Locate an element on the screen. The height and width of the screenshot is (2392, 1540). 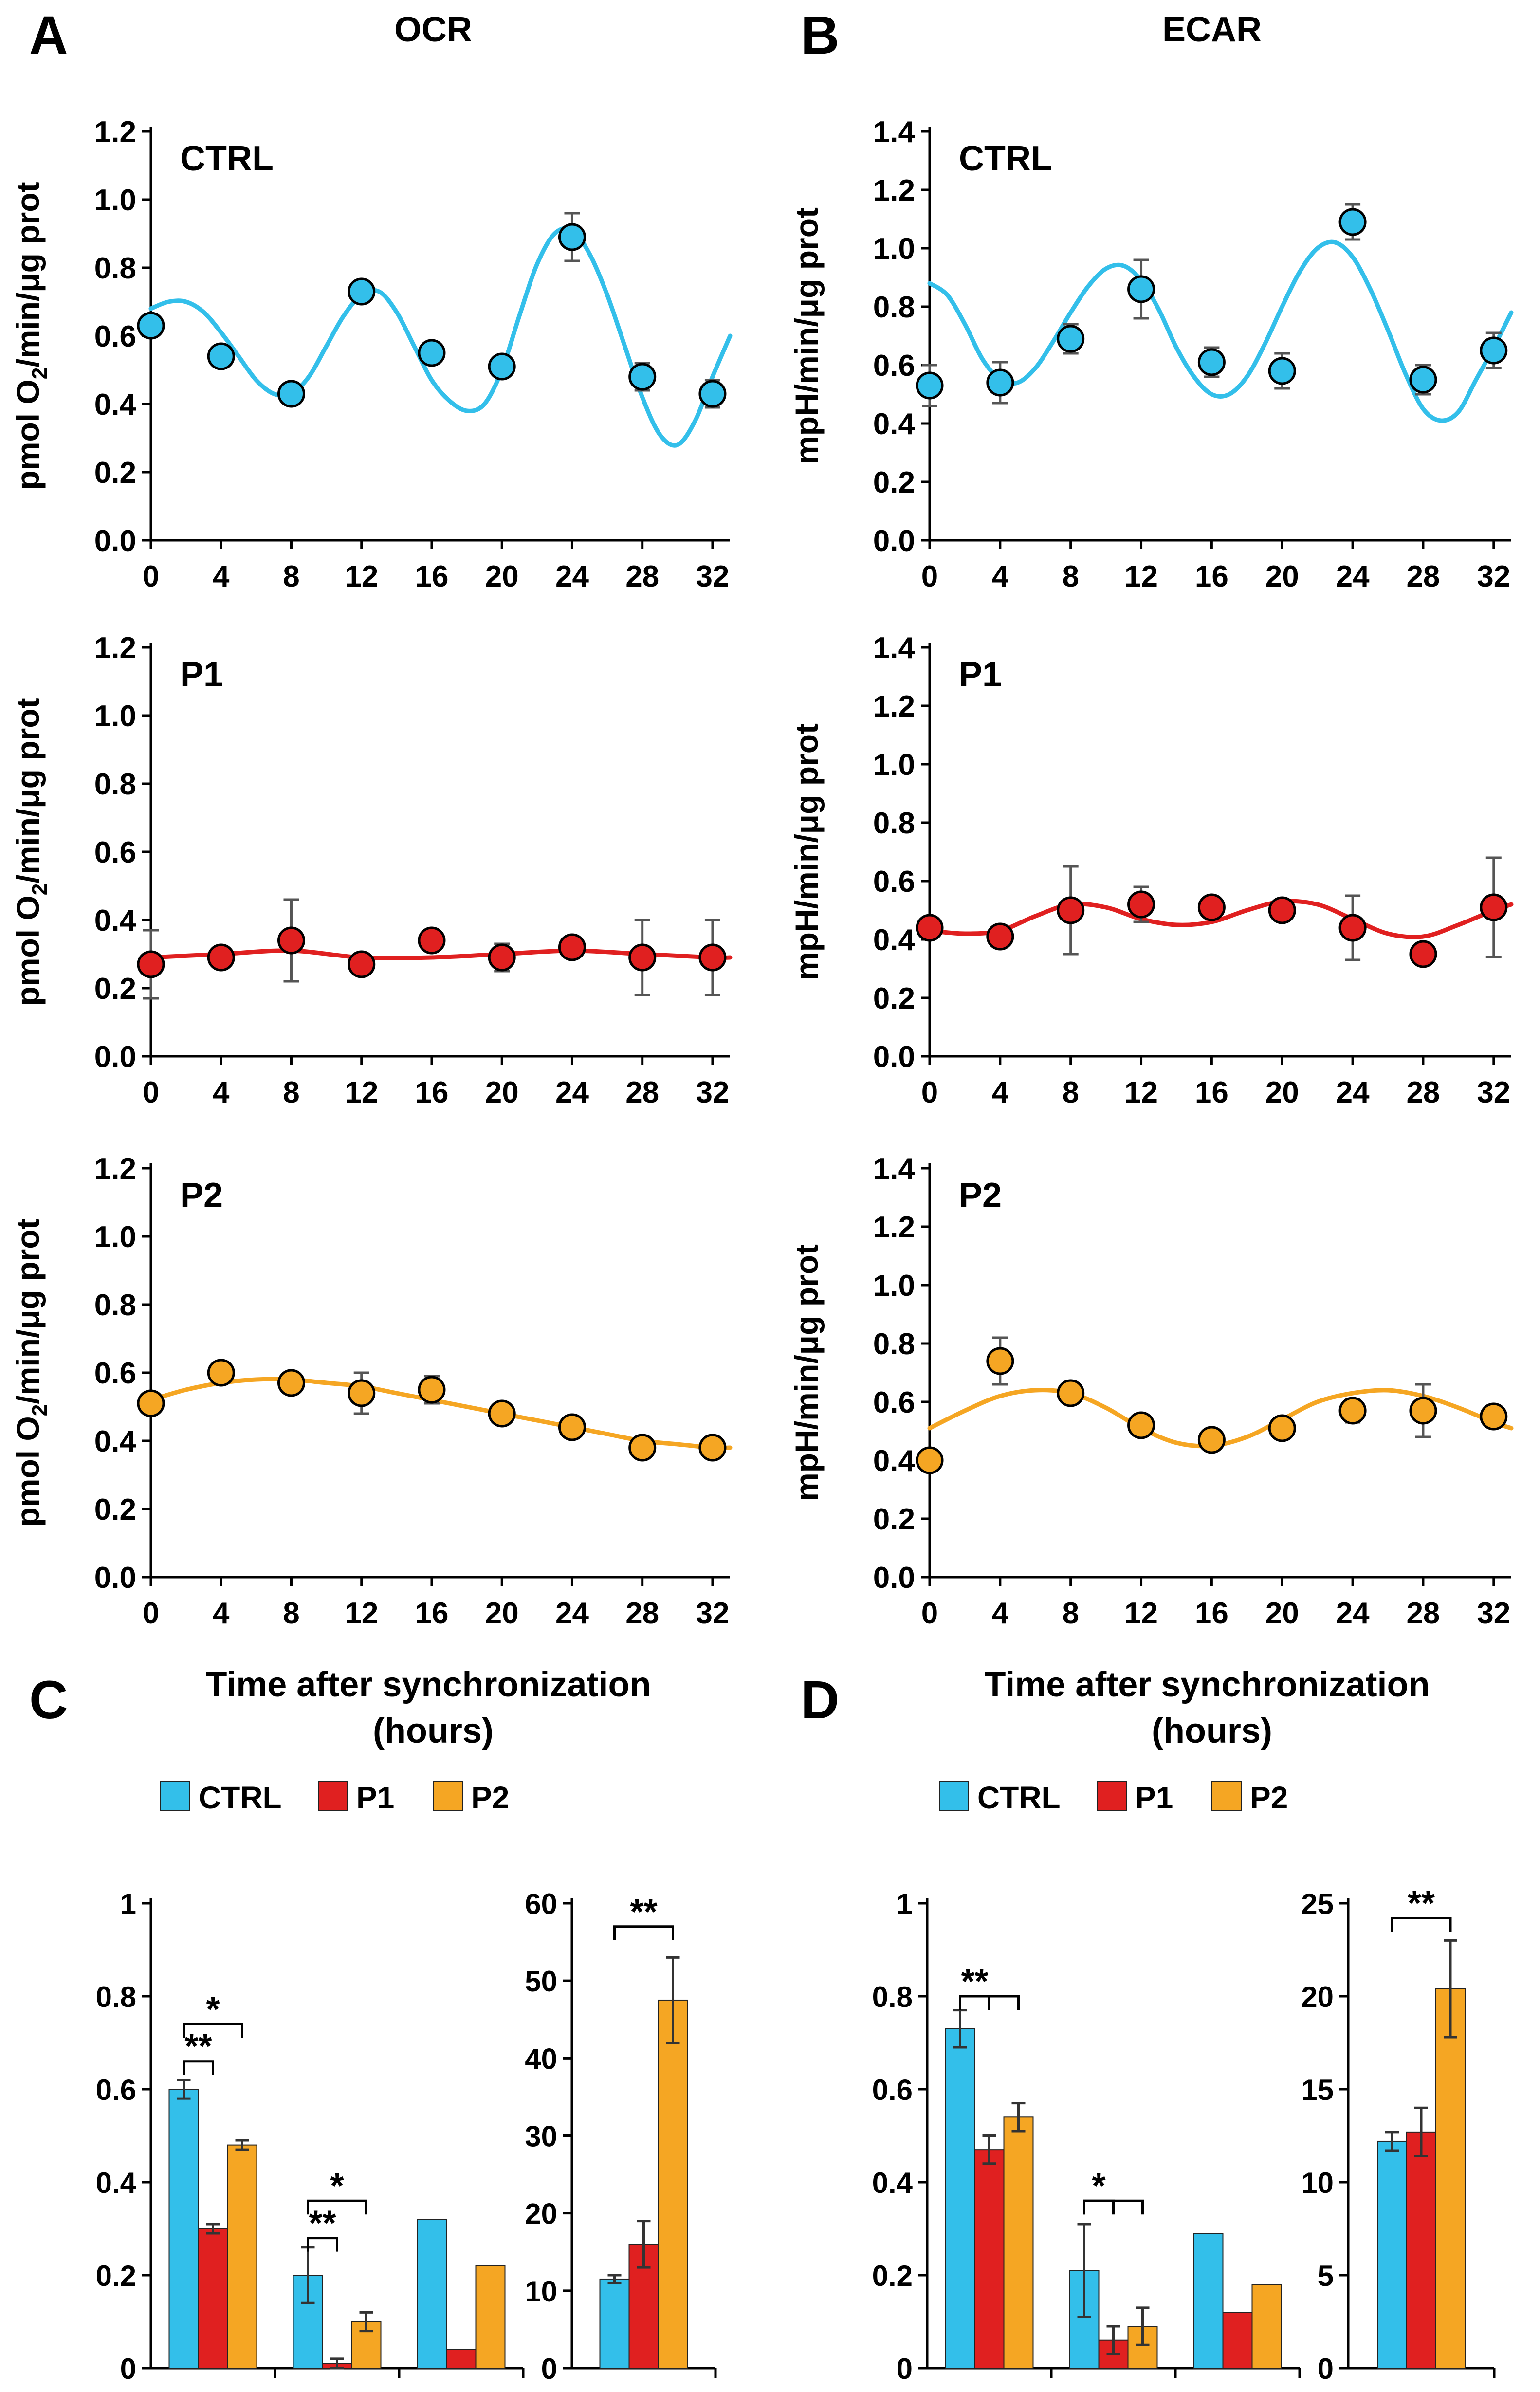
legend: CTRL P1 P2 is located at coordinates (1113, 1797).